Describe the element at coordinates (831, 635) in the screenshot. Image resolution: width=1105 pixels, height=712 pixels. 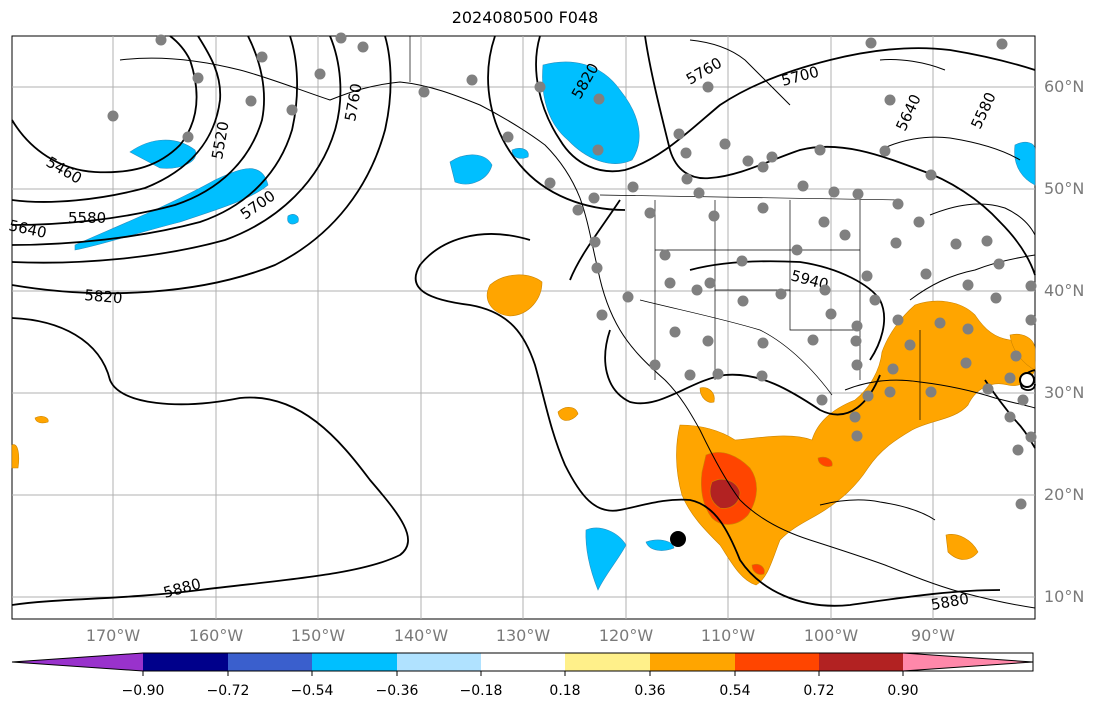
I see `lon-label-100w: 100°W` at that location.